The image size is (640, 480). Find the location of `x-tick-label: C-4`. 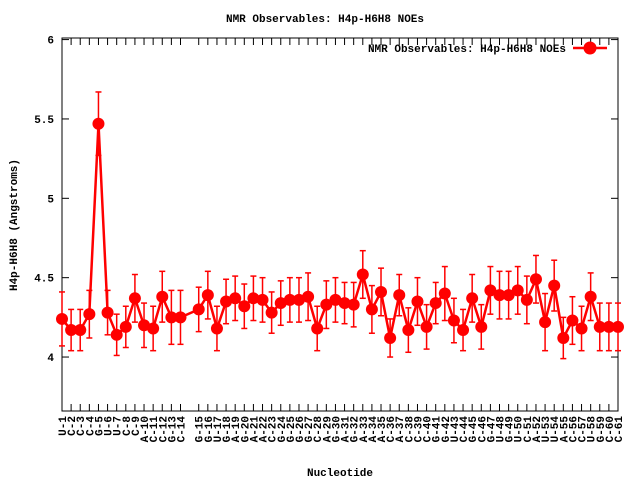

x-tick-label: C-4 is located at coordinates (91, 426).